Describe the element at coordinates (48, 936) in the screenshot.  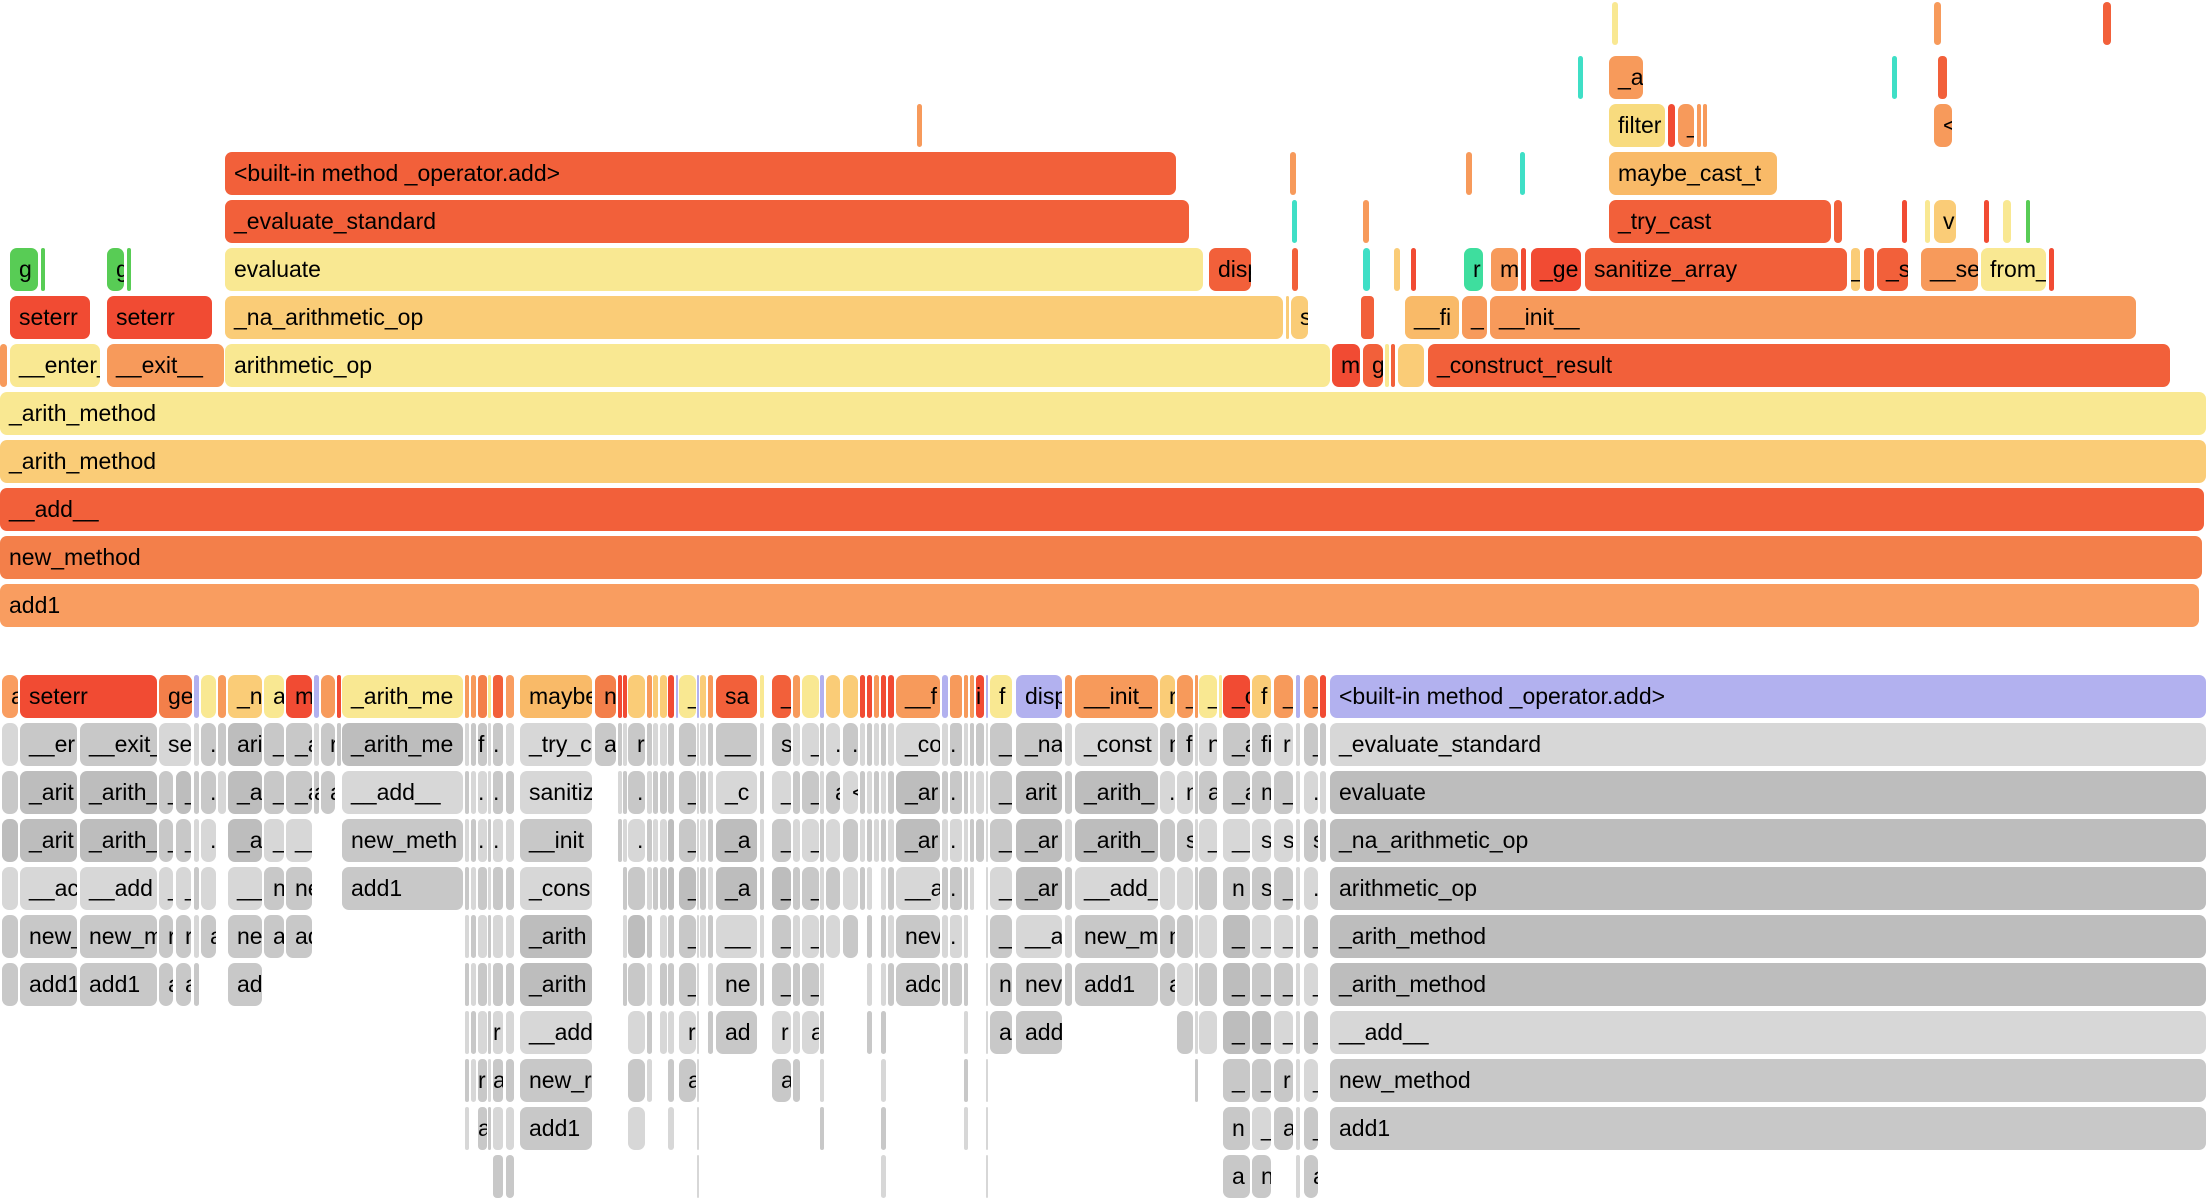
I see `flame-frame: new_` at that location.